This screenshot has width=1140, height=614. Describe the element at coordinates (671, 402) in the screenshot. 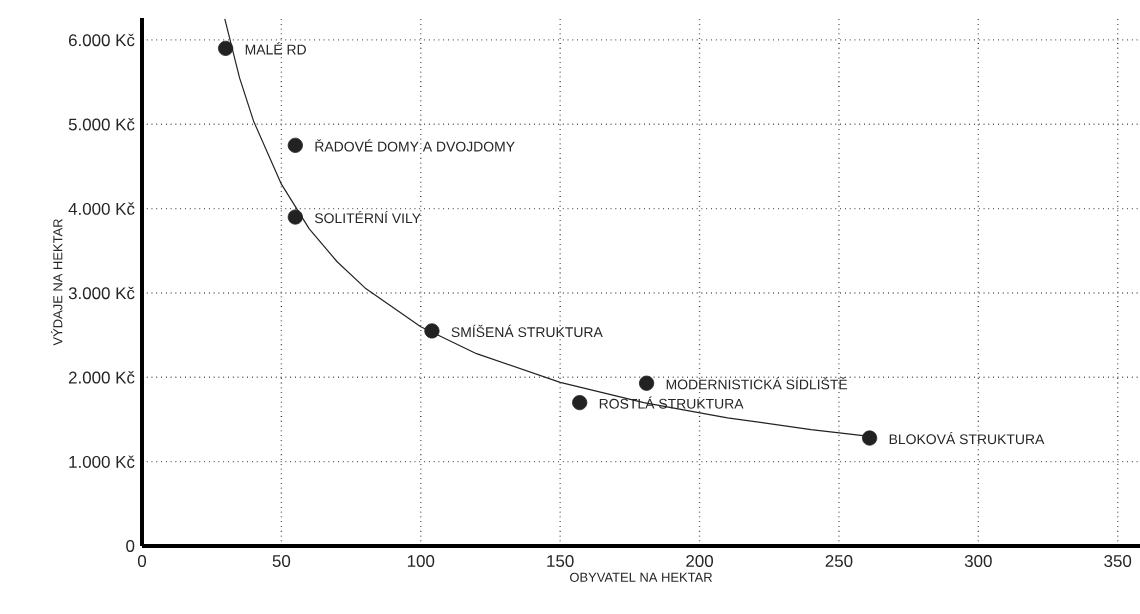

I see `annotation: ROSTLÁ STRUKTURA` at that location.